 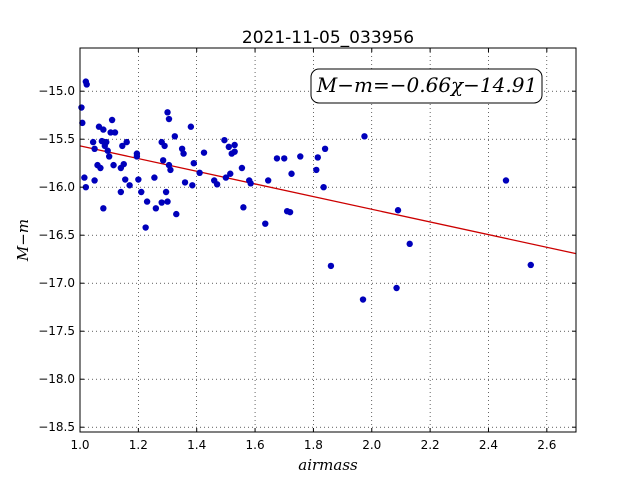 What do you see at coordinates (56, 187) in the screenshot?
I see `y-tick-label: −16.0` at bounding box center [56, 187].